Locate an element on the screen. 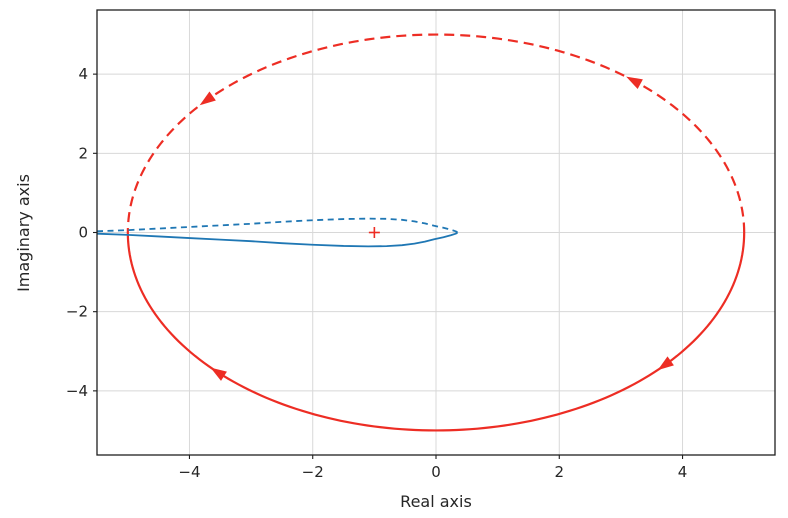 Image resolution: width=788 pixels, height=518 pixels. y-tick-label: −2 is located at coordinates (77, 312).